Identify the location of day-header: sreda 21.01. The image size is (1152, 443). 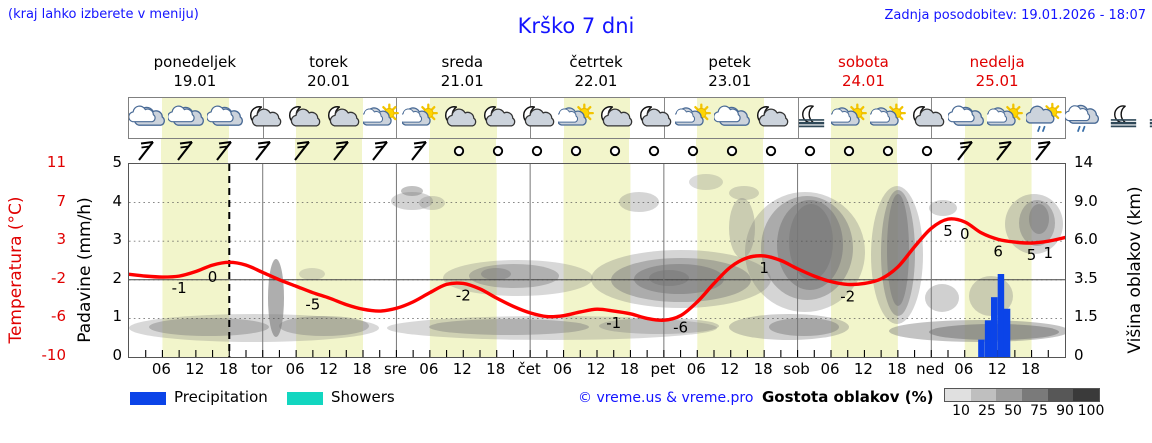
(462, 72).